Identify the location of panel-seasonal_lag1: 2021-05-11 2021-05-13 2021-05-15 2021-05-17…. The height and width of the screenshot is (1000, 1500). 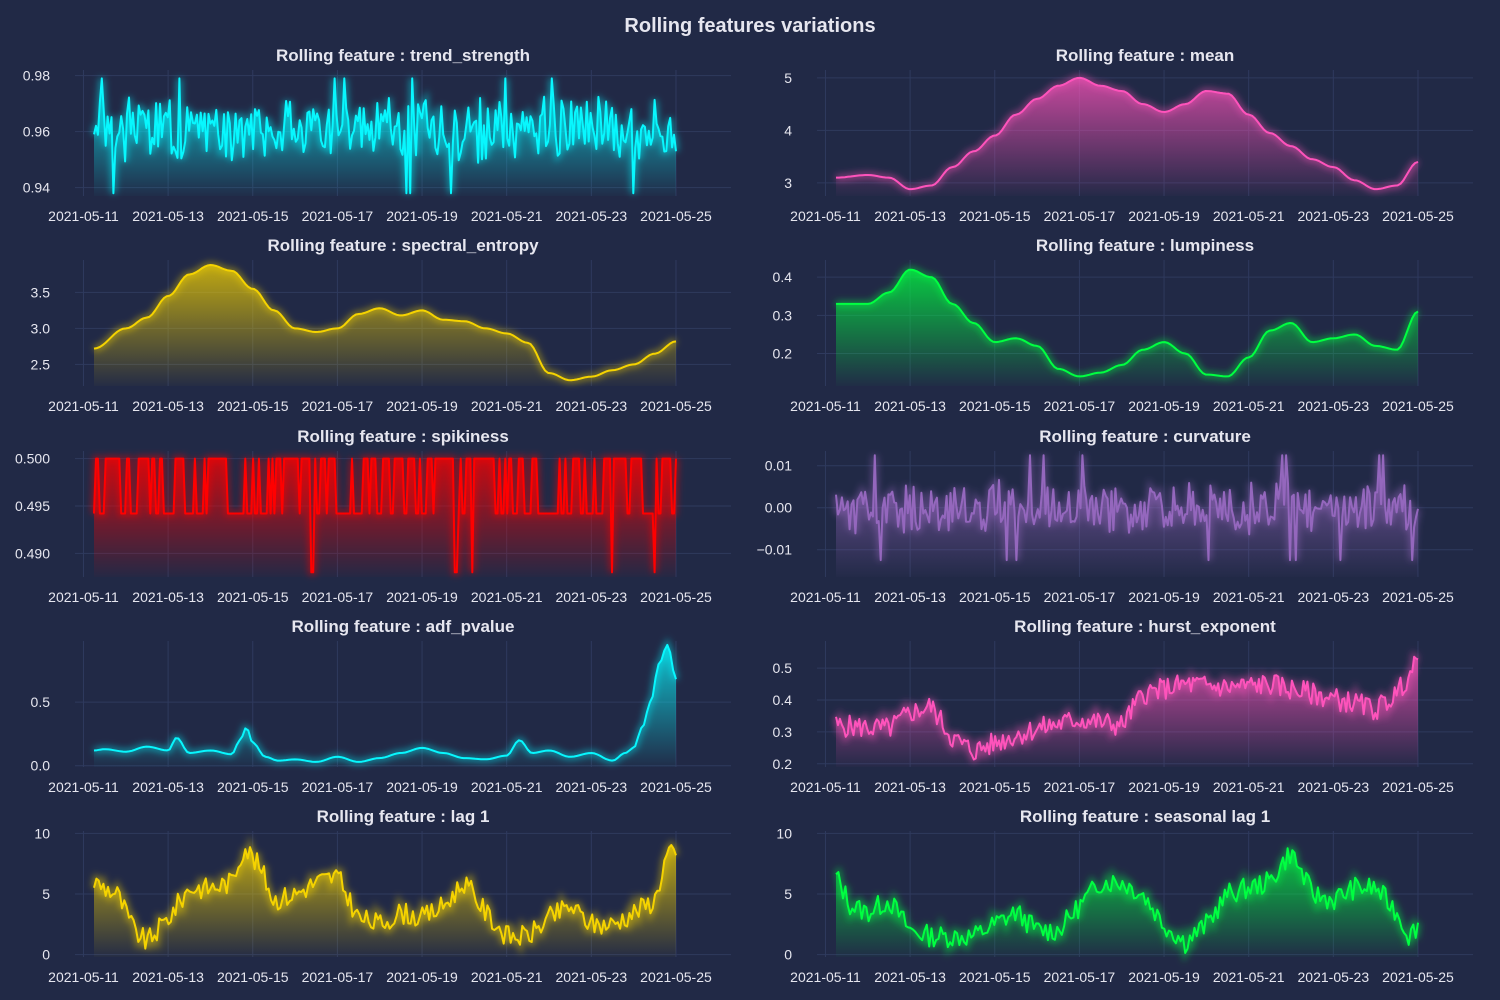
(1124, 896).